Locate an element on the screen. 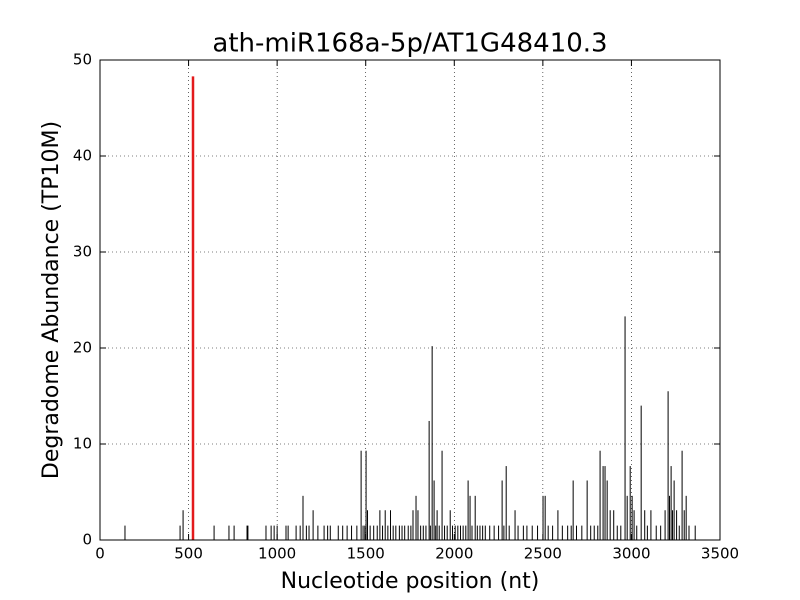 The image size is (800, 600). y-tick-label: 20 is located at coordinates (82, 348).